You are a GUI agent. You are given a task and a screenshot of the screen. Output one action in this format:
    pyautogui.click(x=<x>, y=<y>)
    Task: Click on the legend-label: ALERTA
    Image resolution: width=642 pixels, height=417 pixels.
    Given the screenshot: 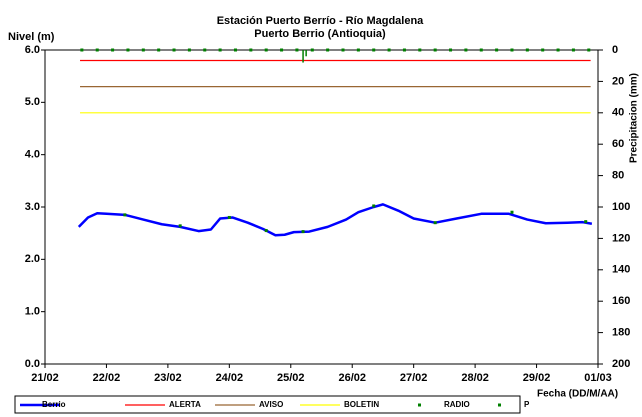 What is the action you would take?
    pyautogui.click(x=185, y=404)
    